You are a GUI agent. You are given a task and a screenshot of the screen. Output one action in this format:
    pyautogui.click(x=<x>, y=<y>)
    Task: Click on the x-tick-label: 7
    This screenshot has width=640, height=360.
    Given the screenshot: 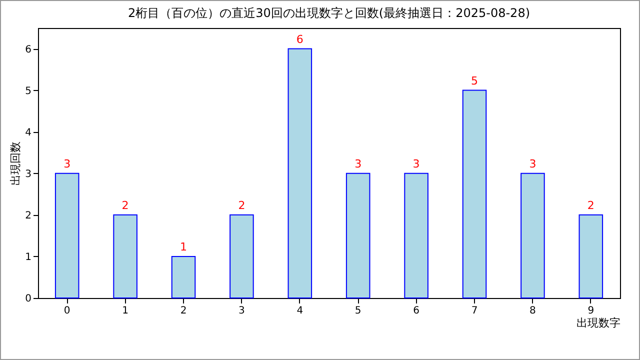 What is the action you would take?
    pyautogui.click(x=474, y=311)
    